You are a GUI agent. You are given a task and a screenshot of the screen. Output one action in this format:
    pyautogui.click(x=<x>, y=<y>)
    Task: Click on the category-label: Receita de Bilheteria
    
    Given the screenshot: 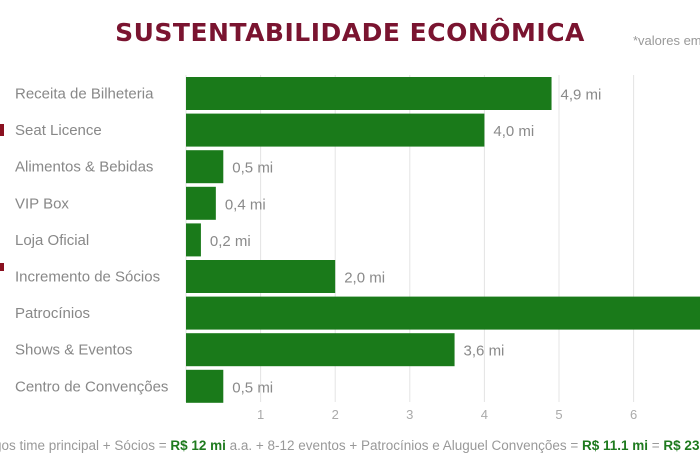 What is the action you would take?
    pyautogui.click(x=84, y=94)
    